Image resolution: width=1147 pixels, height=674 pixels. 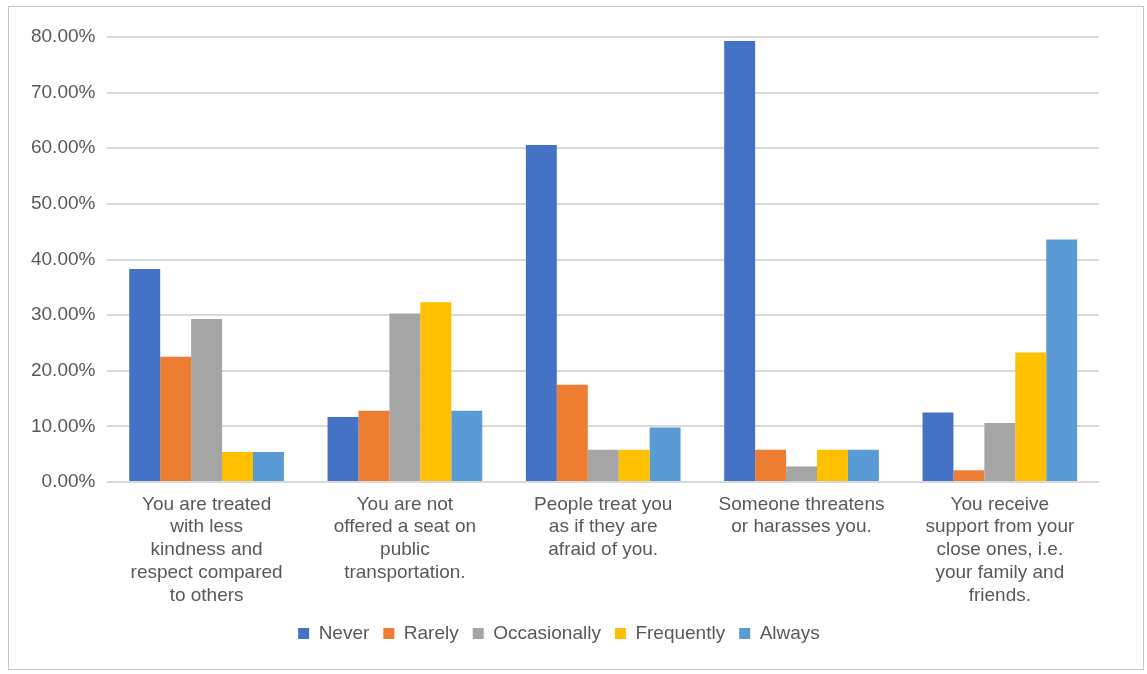 What do you see at coordinates (1000, 548) in the screenshot?
I see `x-tick-label: You receive support from your close ones, i.e. your family and friends.` at bounding box center [1000, 548].